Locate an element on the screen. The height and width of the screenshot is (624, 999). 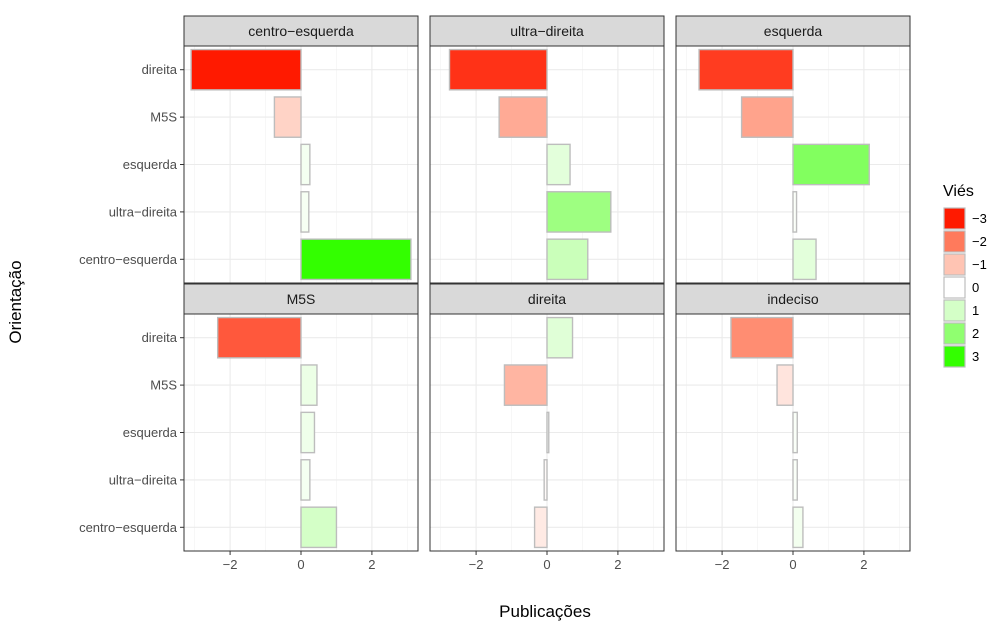
facet-panel: centro−esquerda is located at coordinates (301, 149).